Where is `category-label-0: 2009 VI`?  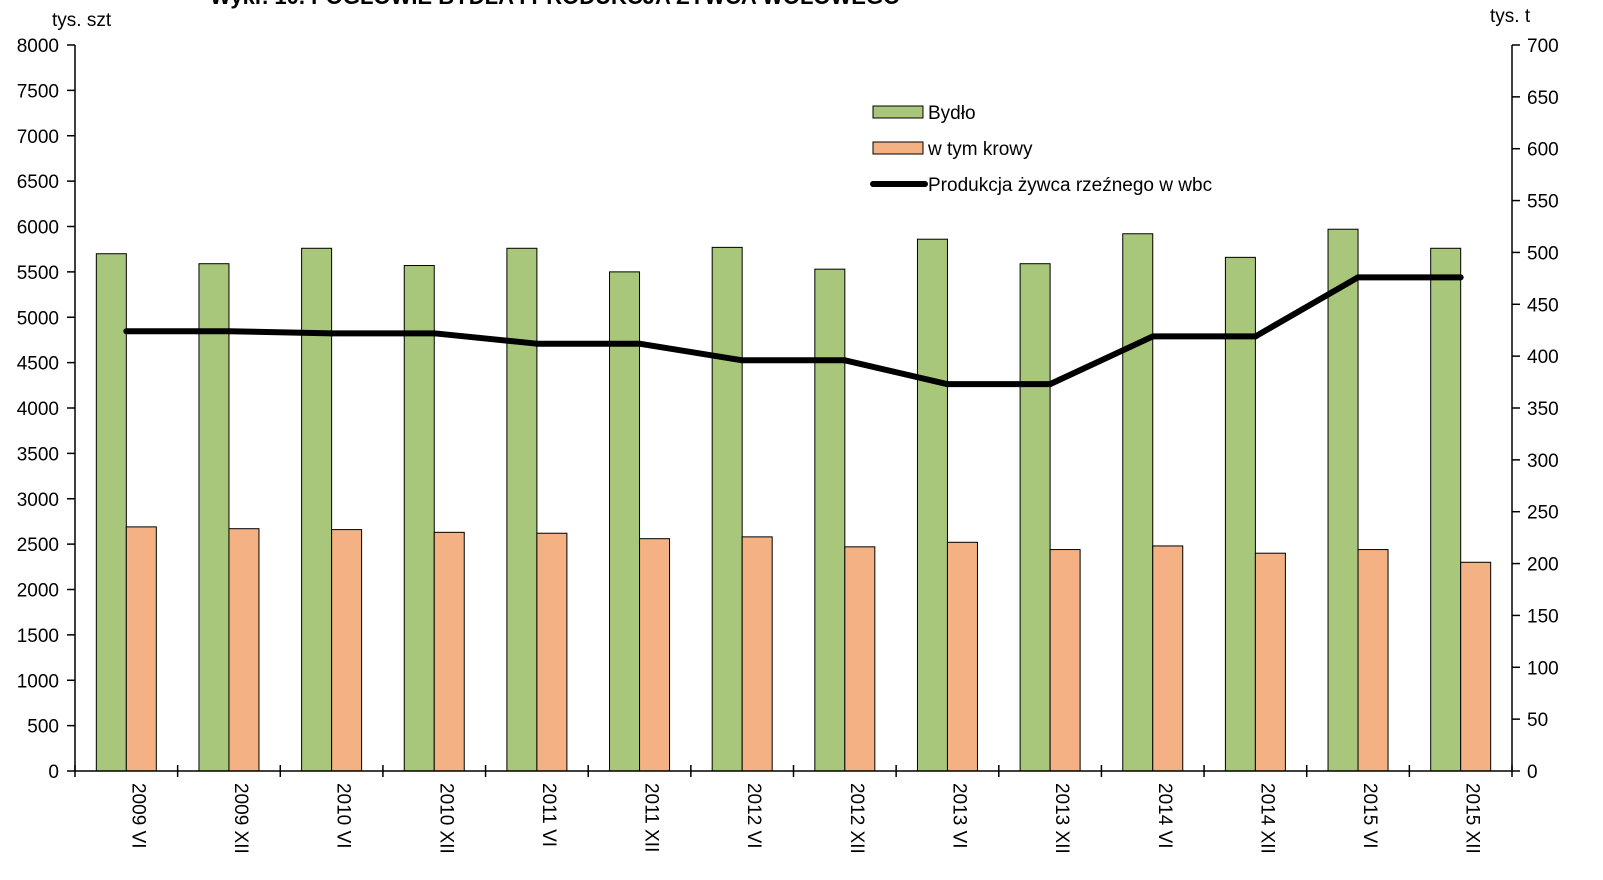
category-label-0: 2009 VI is located at coordinates (137, 816).